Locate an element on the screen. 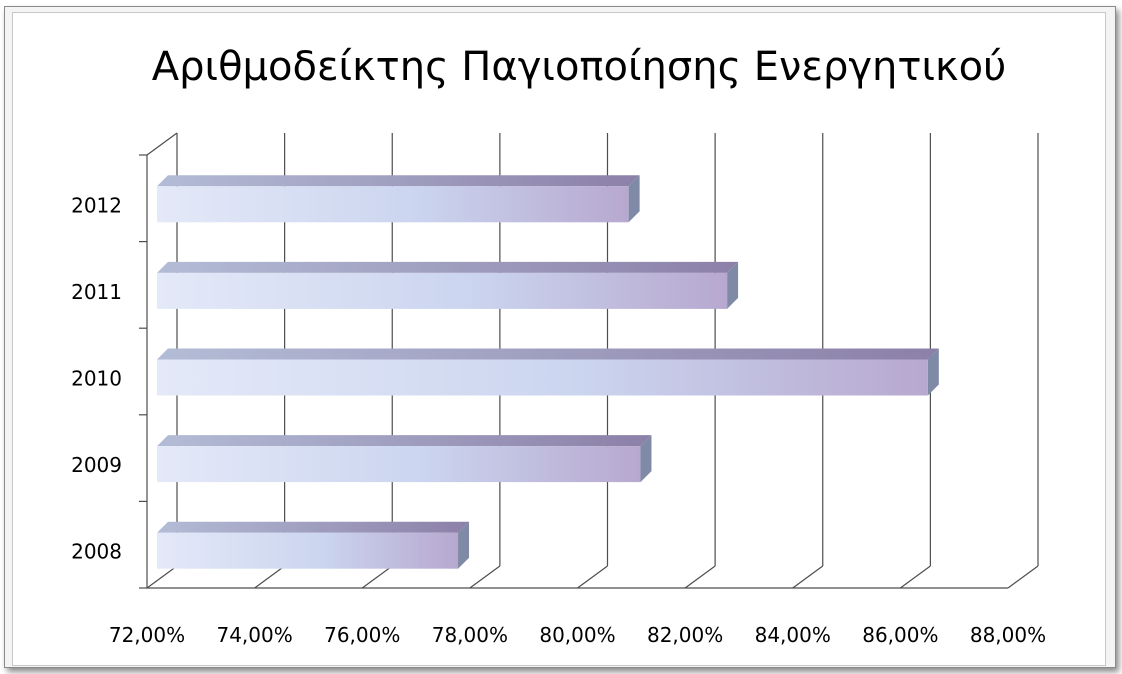 The image size is (1122, 674). y-tick-label: 2008 is located at coordinates (96, 552).